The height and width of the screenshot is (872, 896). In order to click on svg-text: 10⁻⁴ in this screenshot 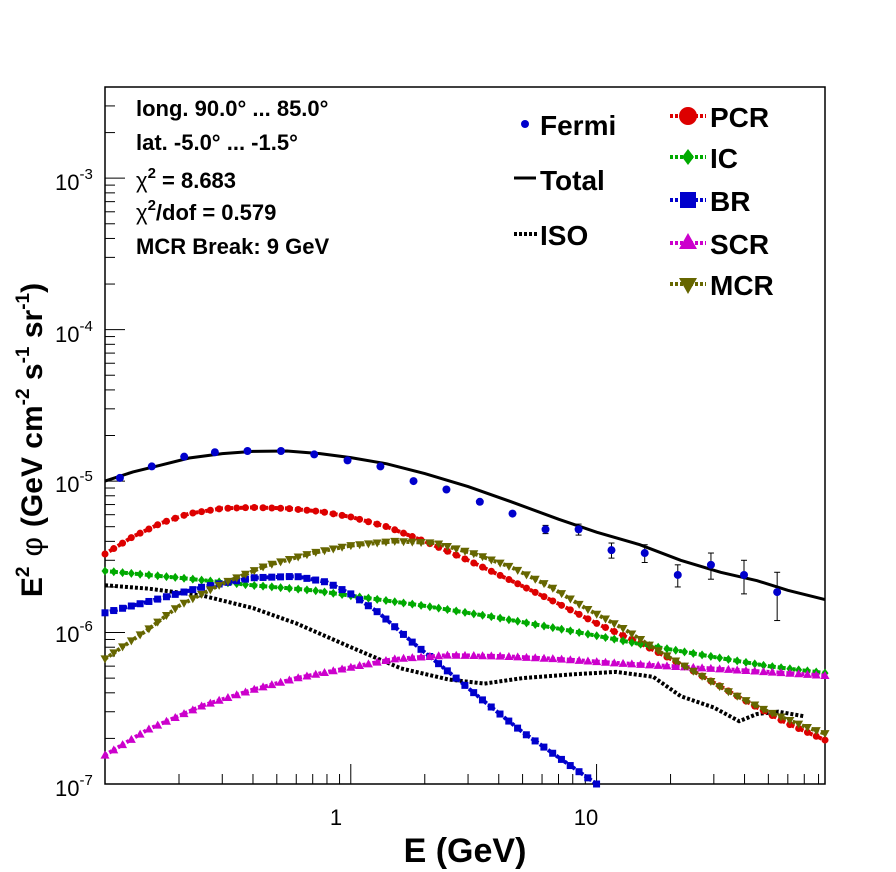, I will do `click(74, 332)`.